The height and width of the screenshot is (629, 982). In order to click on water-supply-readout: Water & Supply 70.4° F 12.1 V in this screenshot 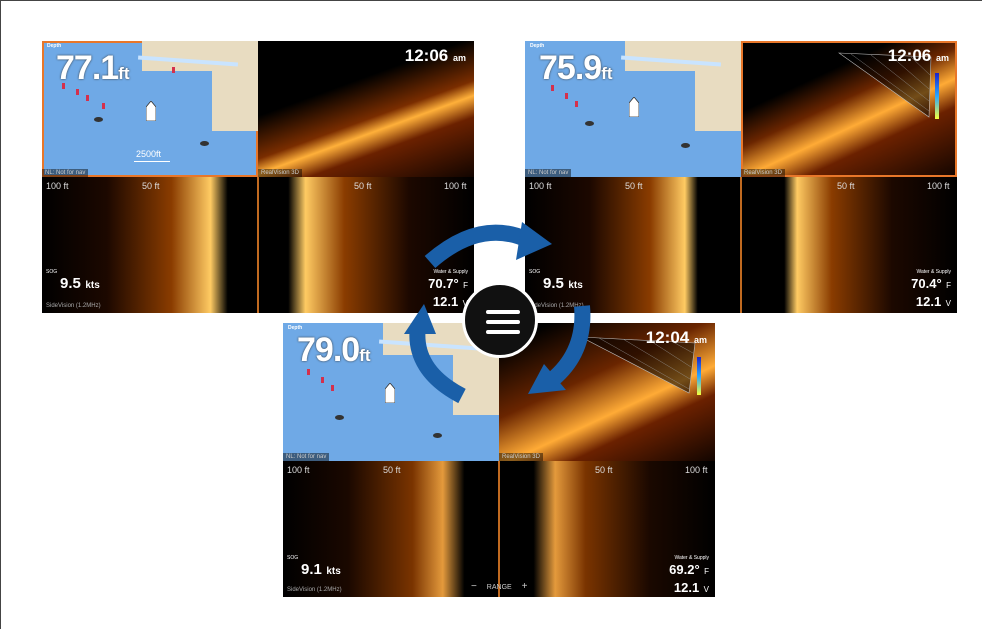, I will do `click(931, 290)`.